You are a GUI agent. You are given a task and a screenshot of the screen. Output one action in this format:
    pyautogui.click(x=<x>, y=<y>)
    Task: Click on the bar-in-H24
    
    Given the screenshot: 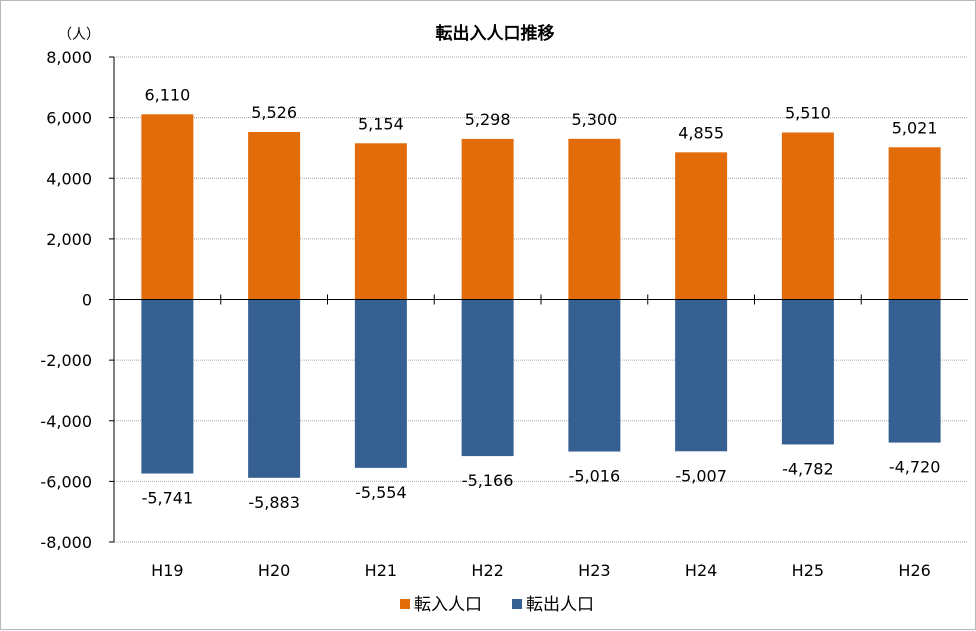 What is the action you would take?
    pyautogui.click(x=701, y=226)
    